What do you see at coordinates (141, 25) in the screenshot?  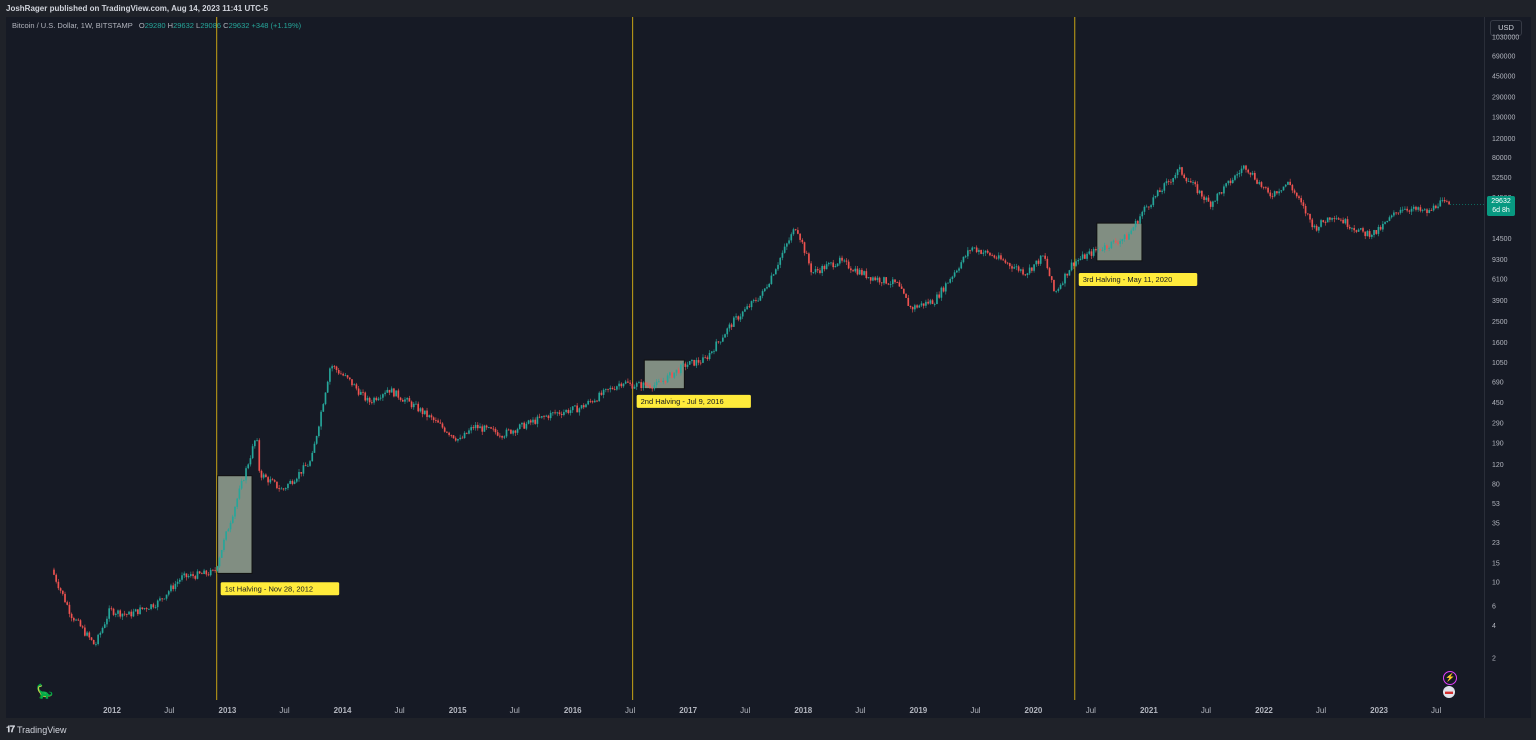 I see `open-label: O` at bounding box center [141, 25].